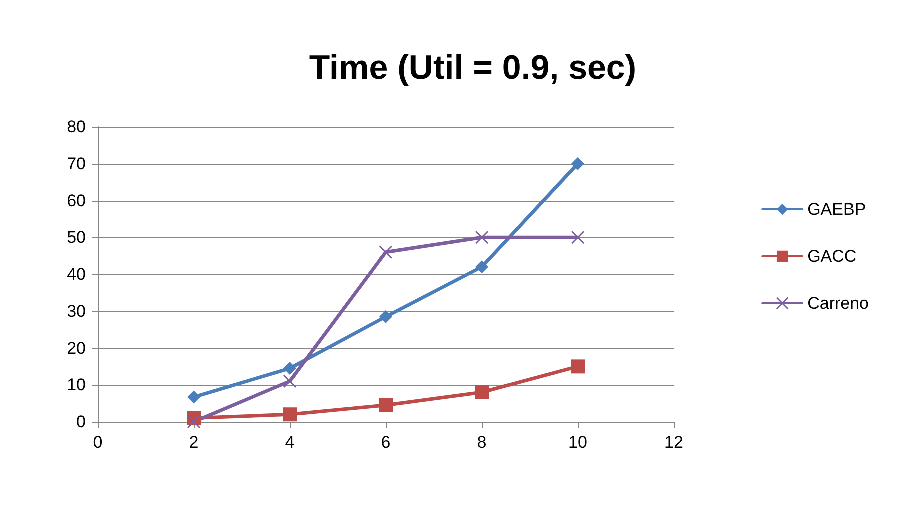 The image size is (898, 513). What do you see at coordinates (98, 442) in the screenshot?
I see `x-tick-label: 0` at bounding box center [98, 442].